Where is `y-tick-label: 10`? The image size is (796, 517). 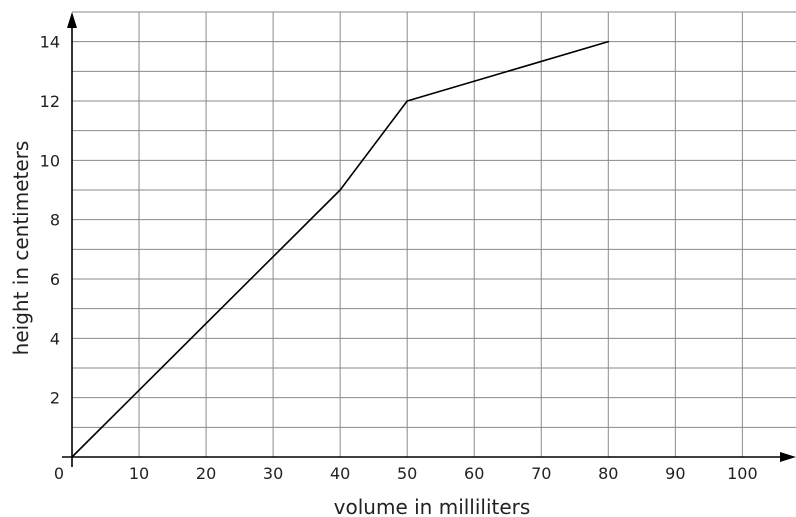
y-tick-label: 10 is located at coordinates (50, 160).